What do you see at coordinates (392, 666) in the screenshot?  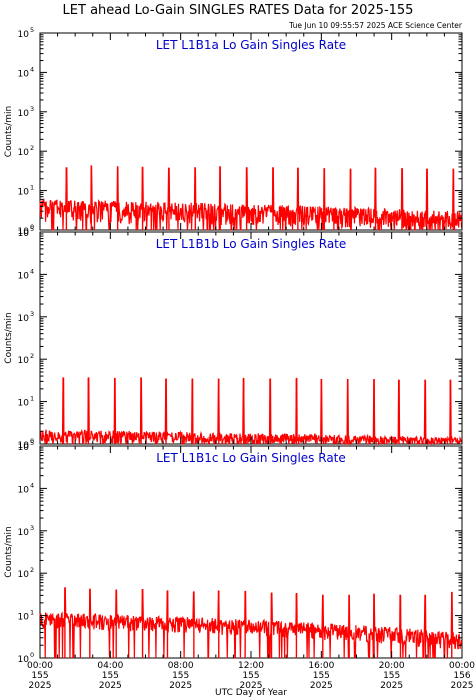 I see `x-tick-label-time-5: 20:00` at bounding box center [392, 666].